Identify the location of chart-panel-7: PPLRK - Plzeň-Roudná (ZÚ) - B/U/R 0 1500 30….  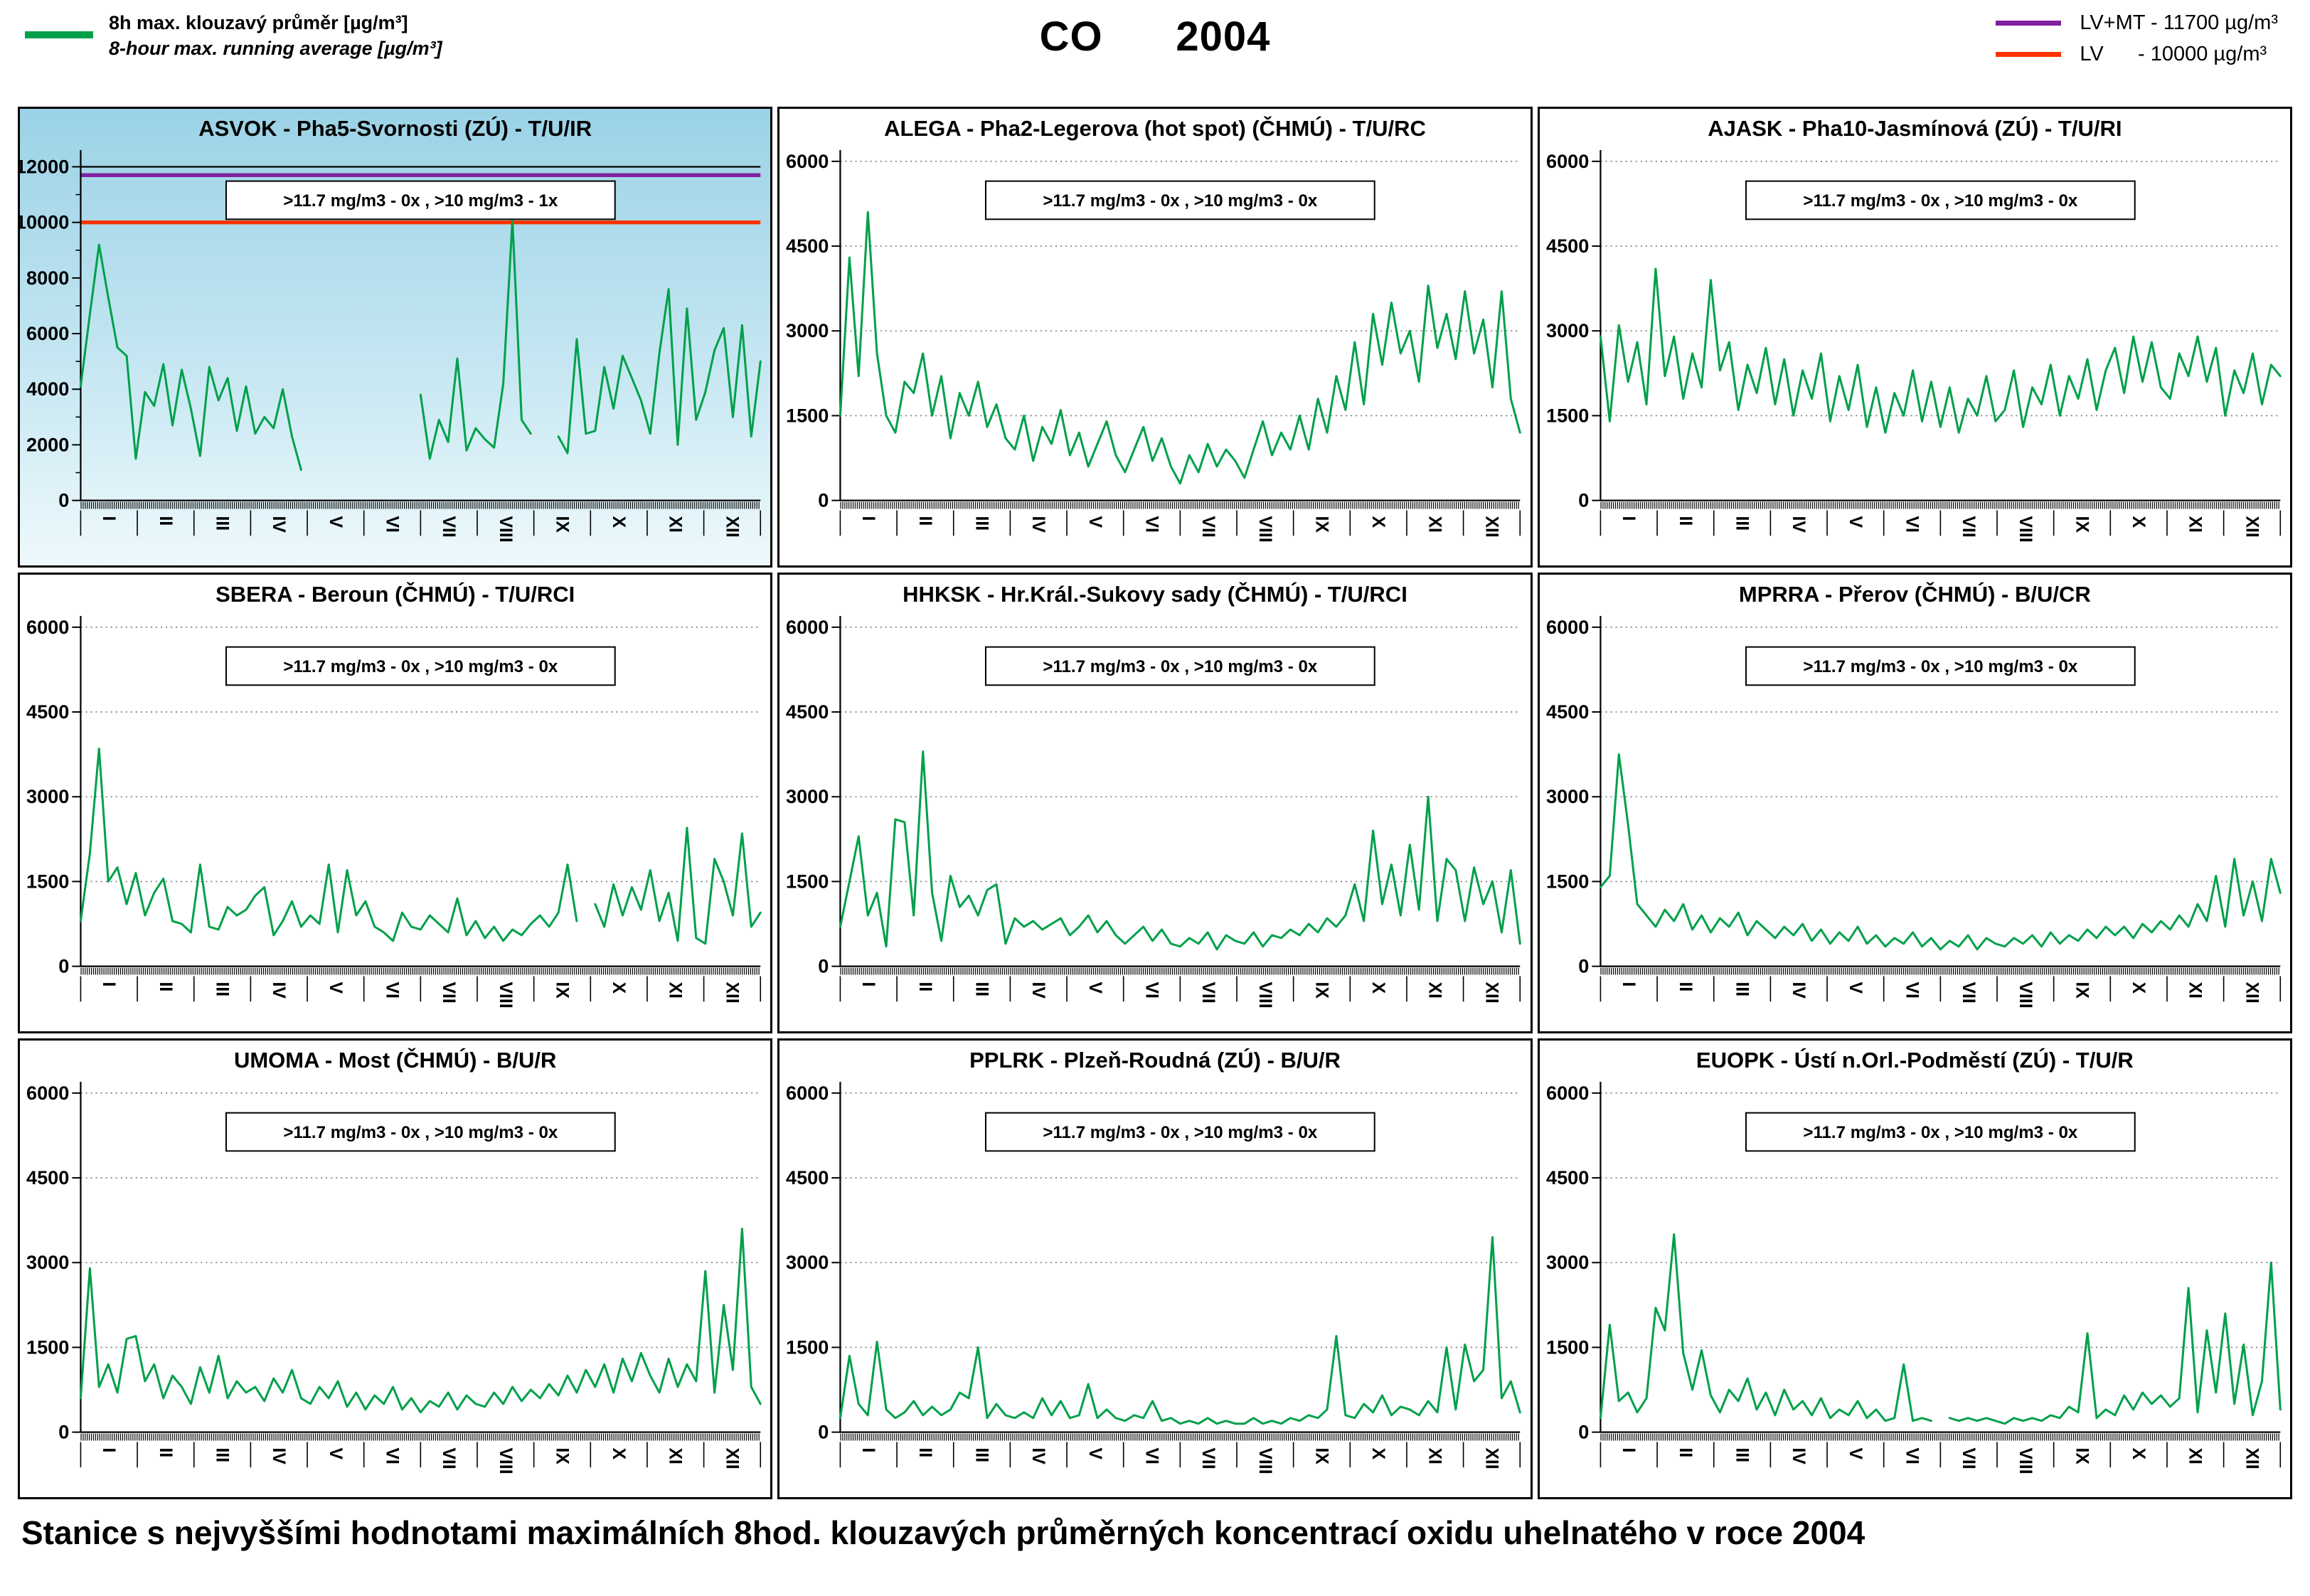
(1155, 1268).